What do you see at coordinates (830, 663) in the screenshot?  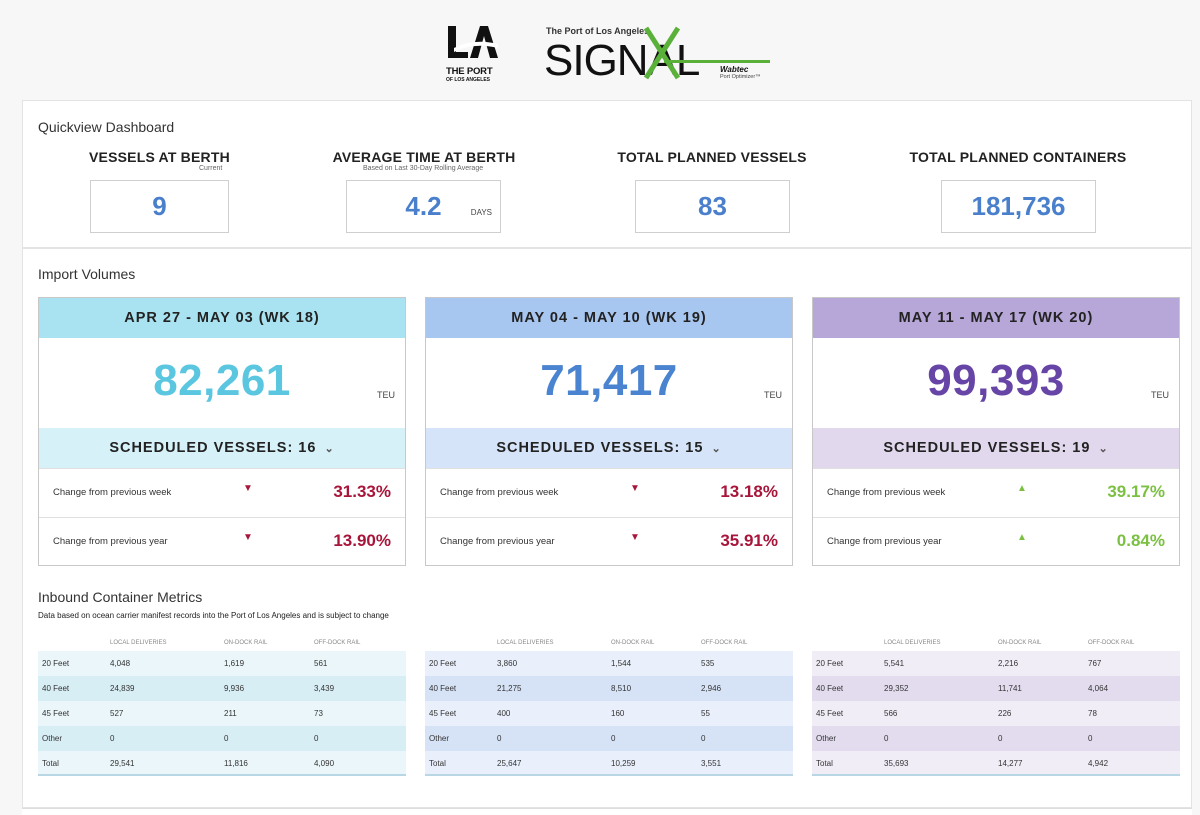 I see `row-label: 20 Feet` at bounding box center [830, 663].